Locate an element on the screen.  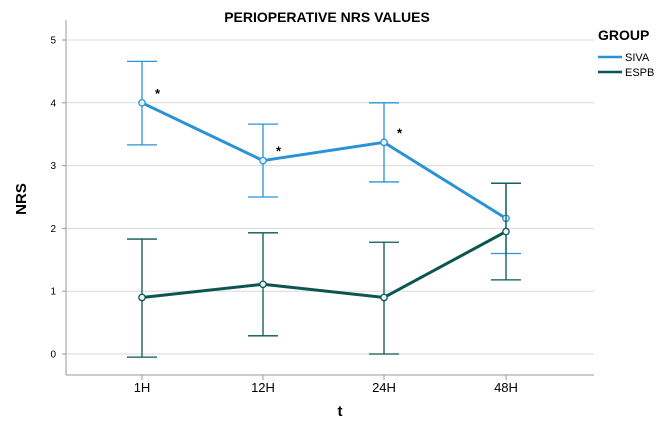
y-tick-label: 3 is located at coordinates (53, 166).